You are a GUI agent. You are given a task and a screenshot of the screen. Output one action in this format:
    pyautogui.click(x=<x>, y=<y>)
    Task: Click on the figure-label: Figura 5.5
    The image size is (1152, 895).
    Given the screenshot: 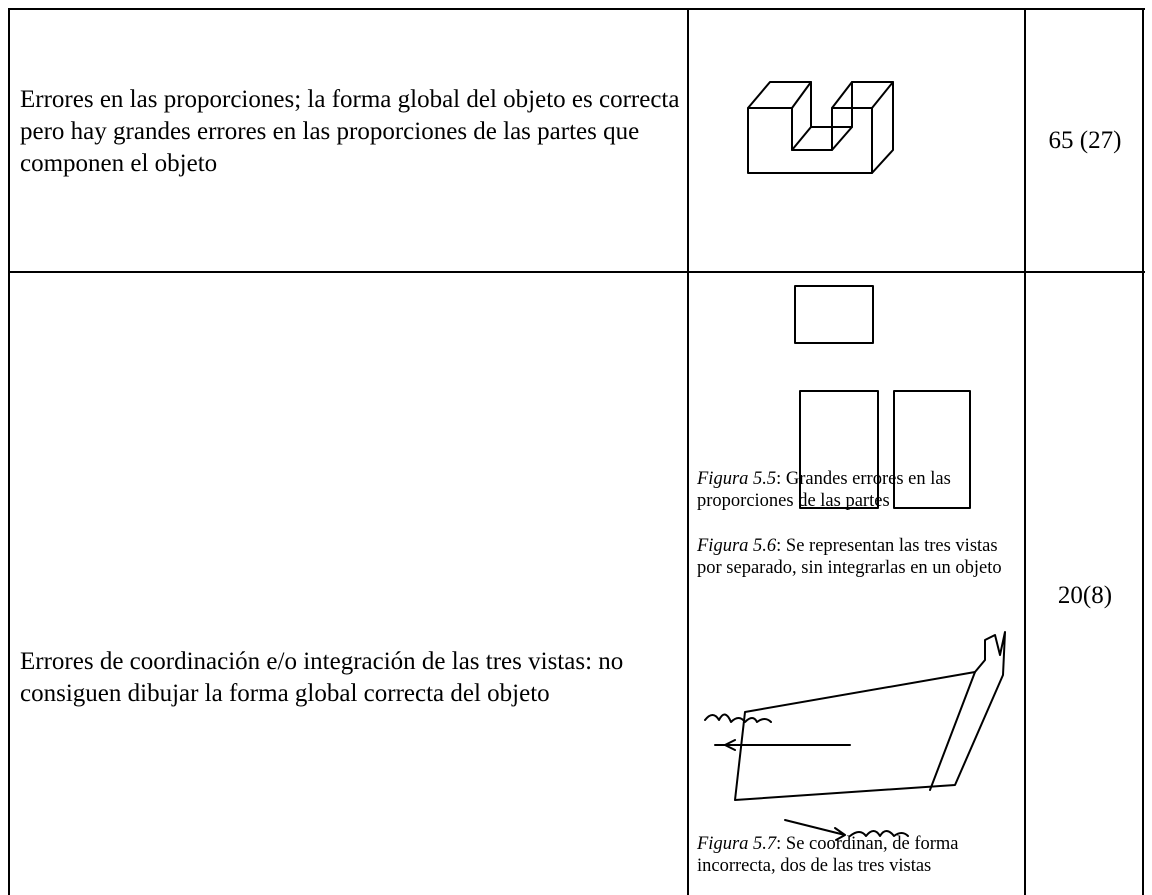 What is the action you would take?
    pyautogui.click(x=737, y=479)
    